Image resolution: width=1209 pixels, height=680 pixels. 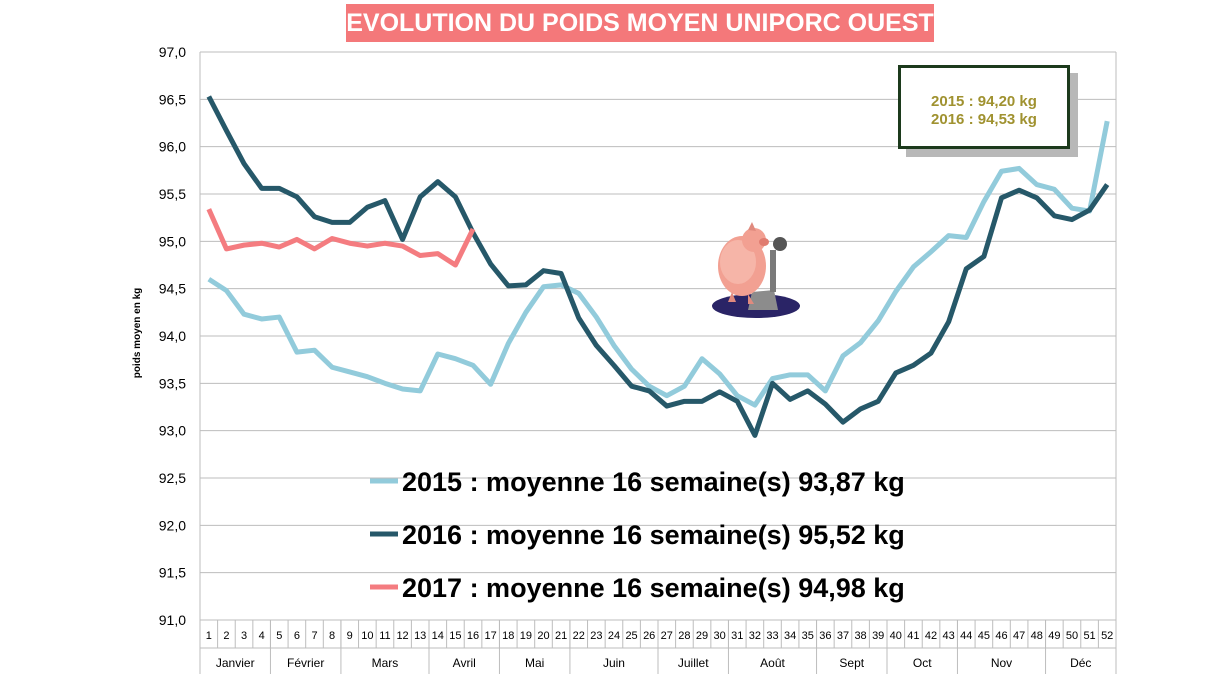 I want to click on x-tick-label: 12, so click(x=402, y=636).